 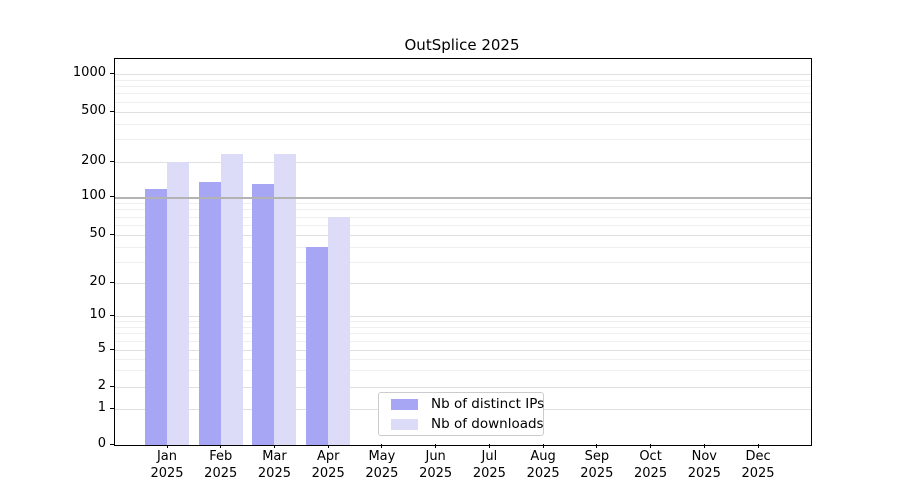 I want to click on bar-downloads-mar, so click(x=285, y=299).